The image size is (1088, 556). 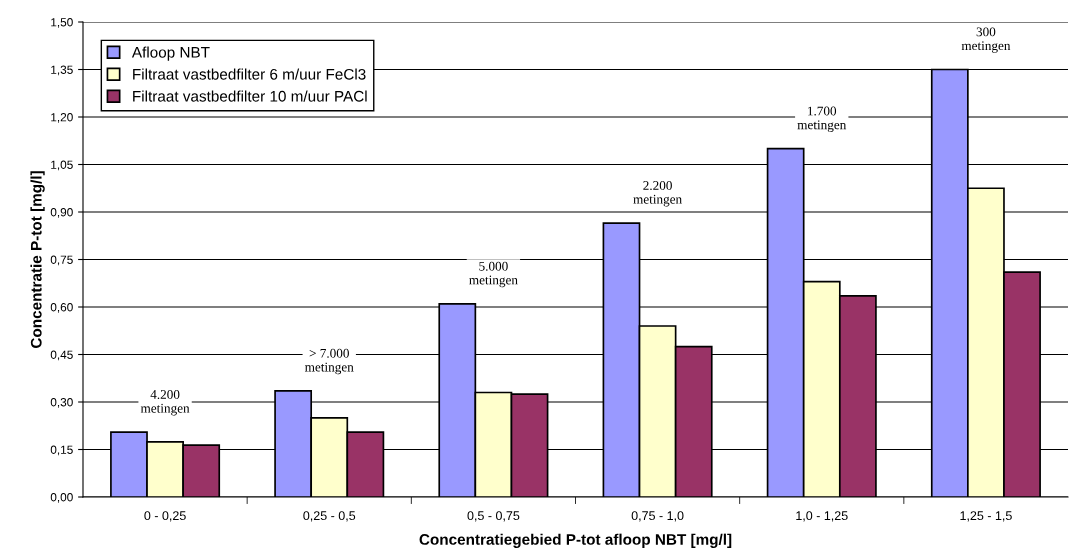 I want to click on annotation: 5.000 metingen, so click(x=493, y=274).